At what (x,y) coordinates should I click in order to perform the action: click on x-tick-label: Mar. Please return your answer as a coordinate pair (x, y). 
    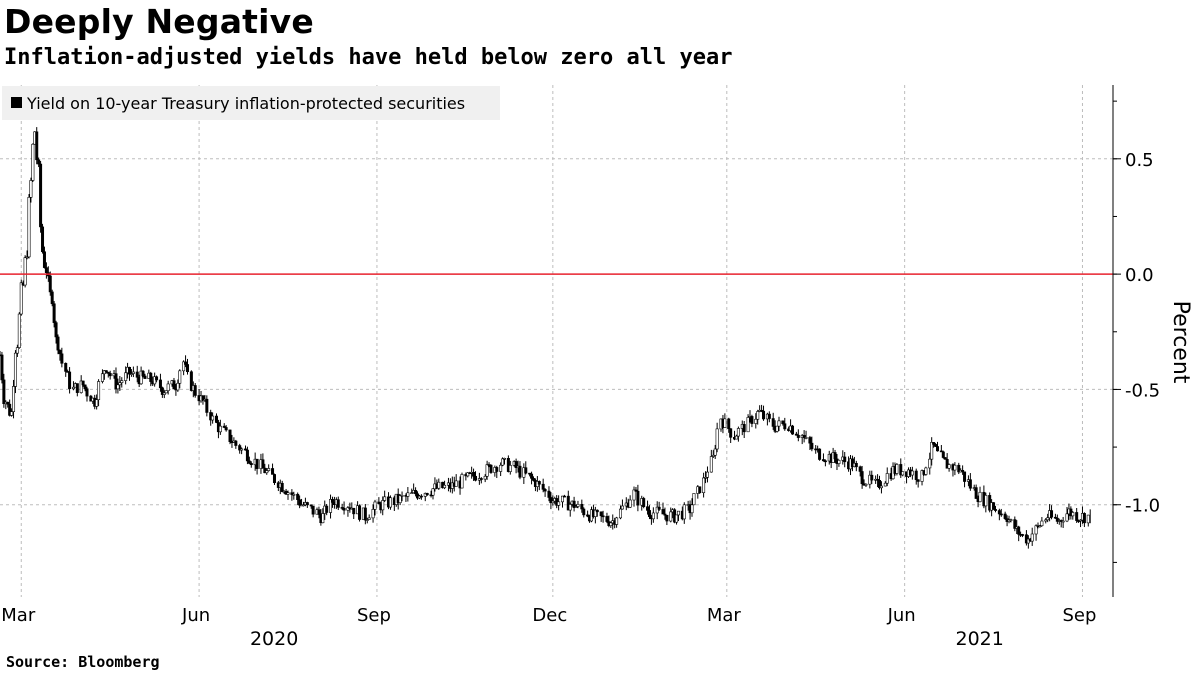
    Looking at the image, I should click on (724, 615).